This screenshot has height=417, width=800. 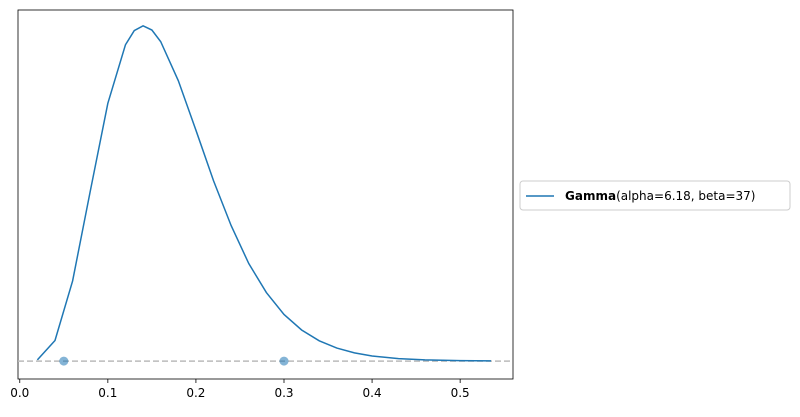 What do you see at coordinates (283, 393) in the screenshot?
I see `x-tick-label: 0.3` at bounding box center [283, 393].